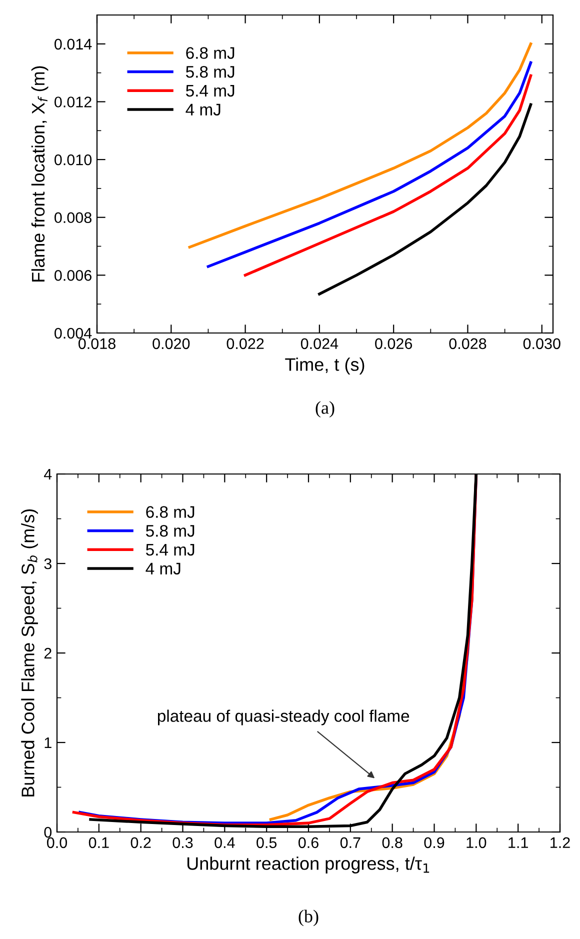  Describe the element at coordinates (171, 344) in the screenshot. I see `x-tick-label: 0.020` at that location.